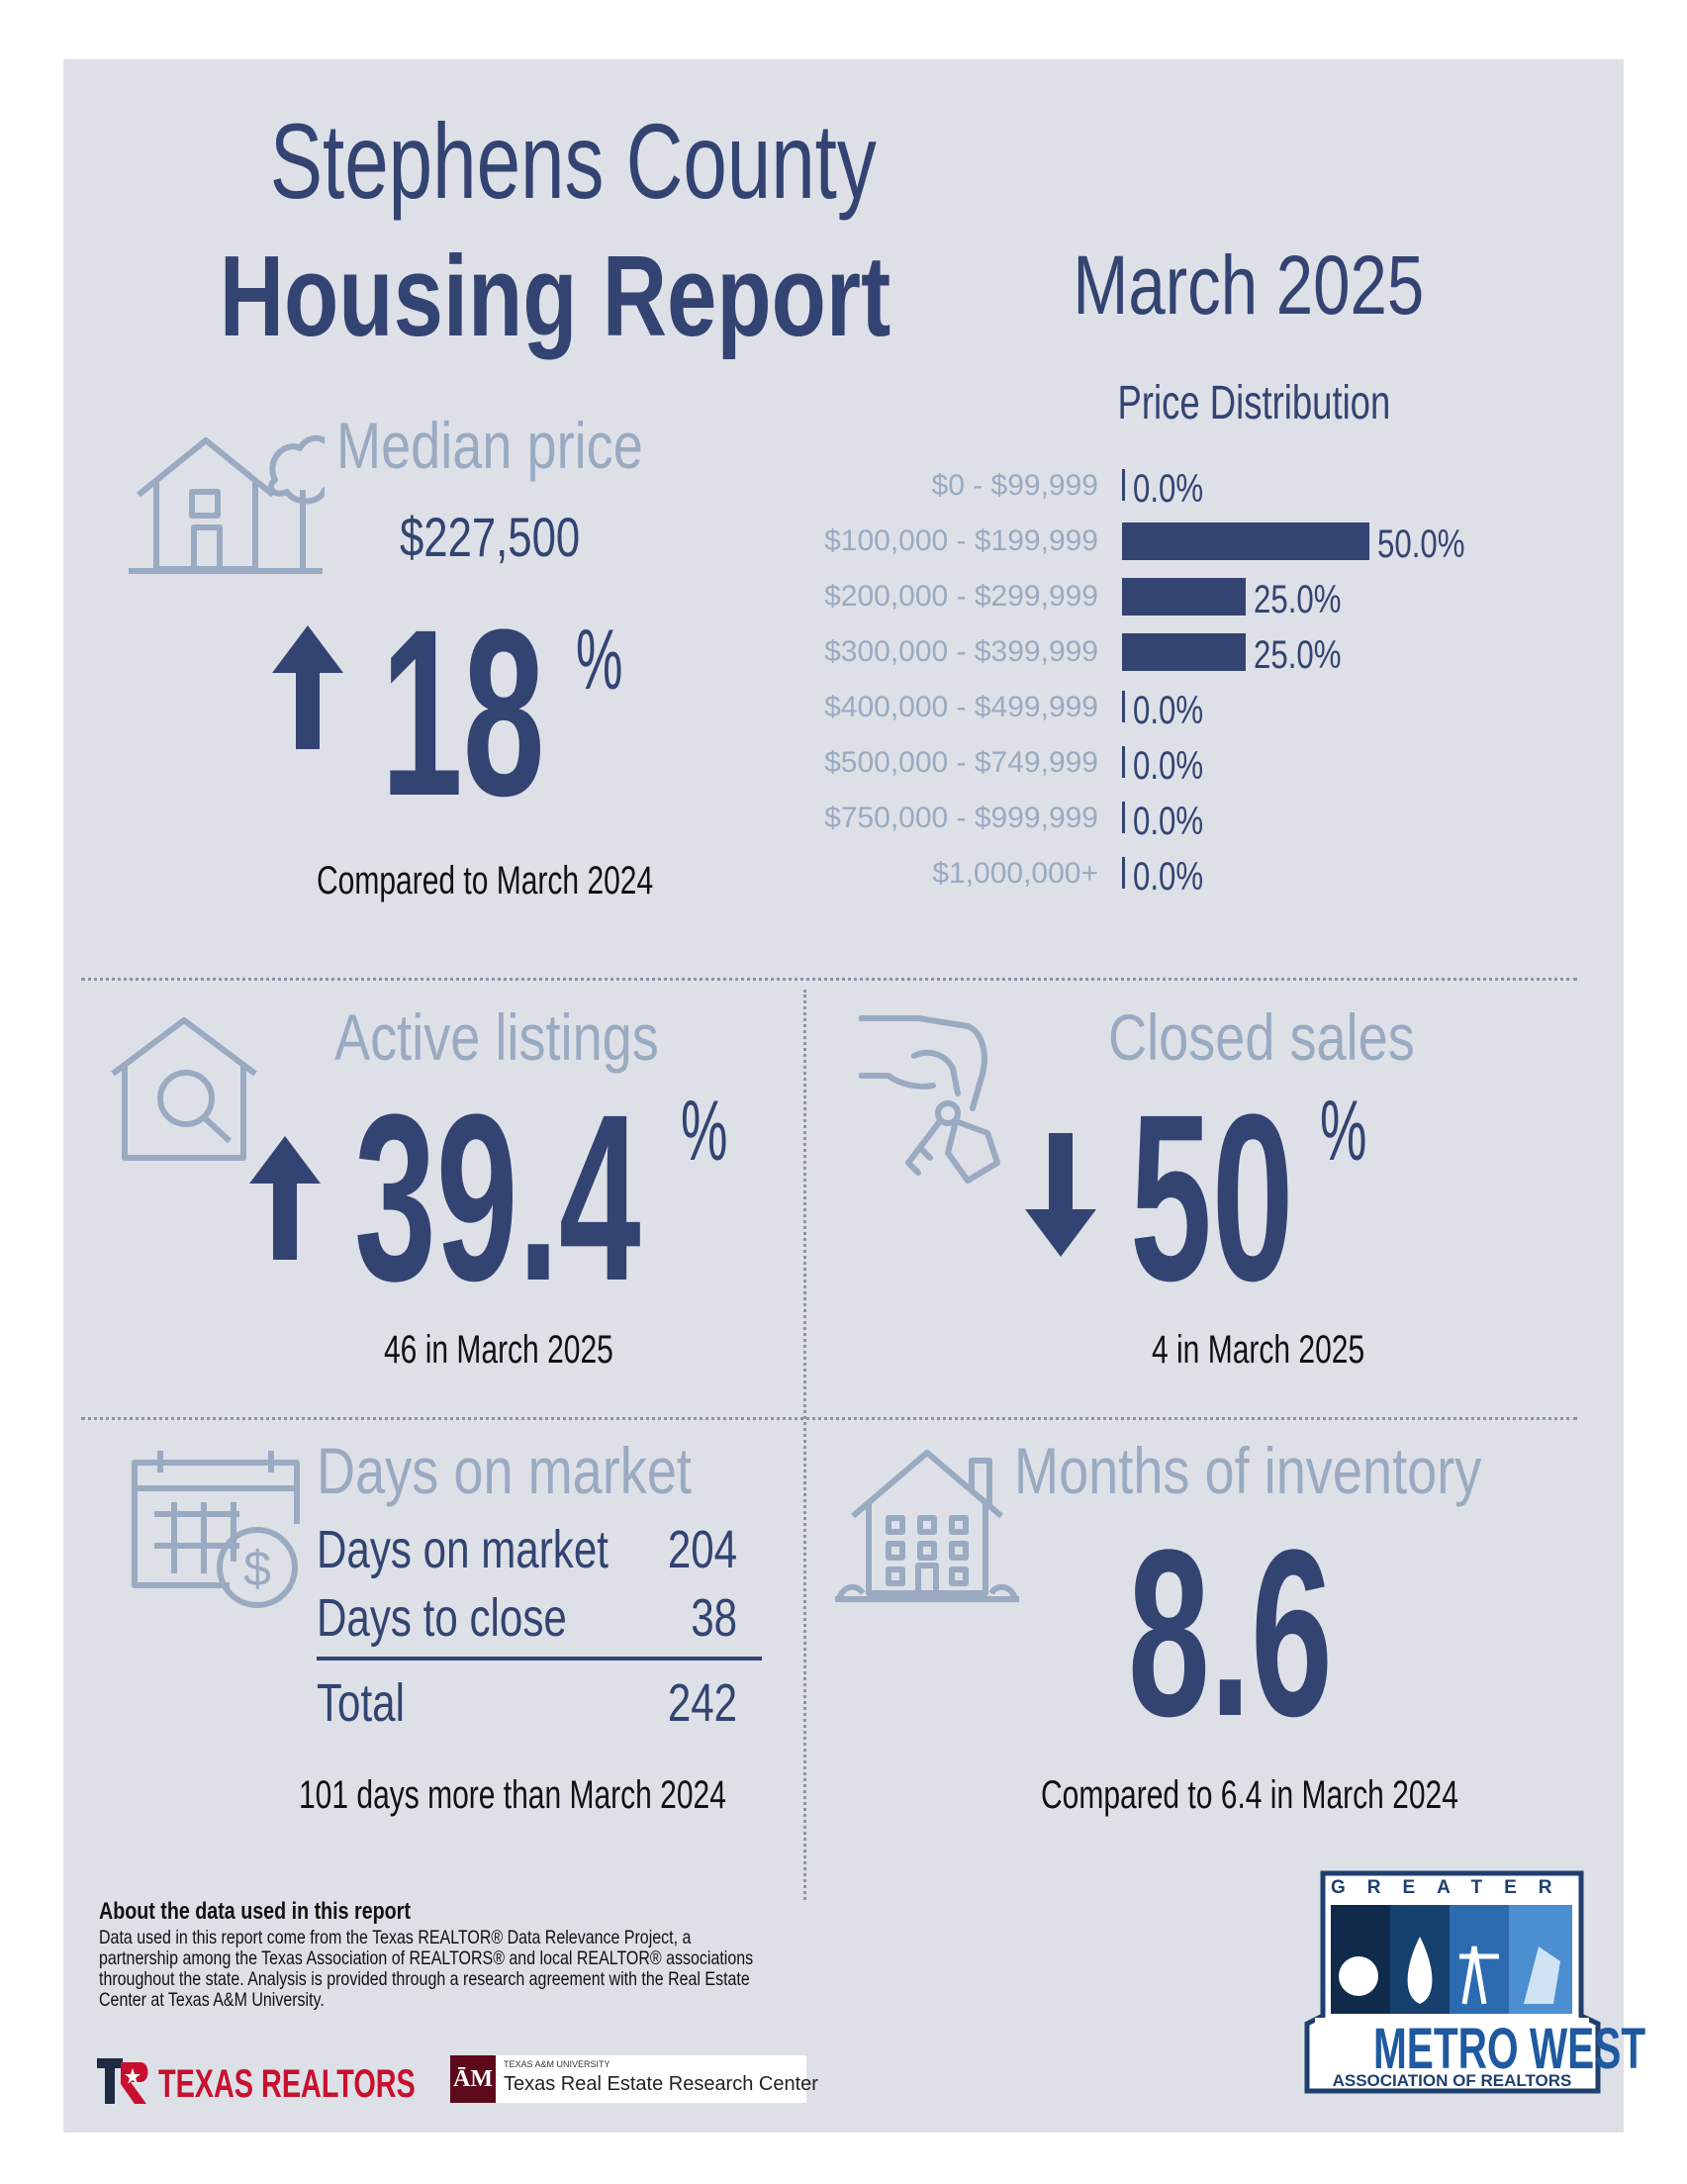 This screenshot has width=1687, height=2184. Describe the element at coordinates (498, 1350) in the screenshot. I see `active-listings-caption: 46 in March 2025` at that location.